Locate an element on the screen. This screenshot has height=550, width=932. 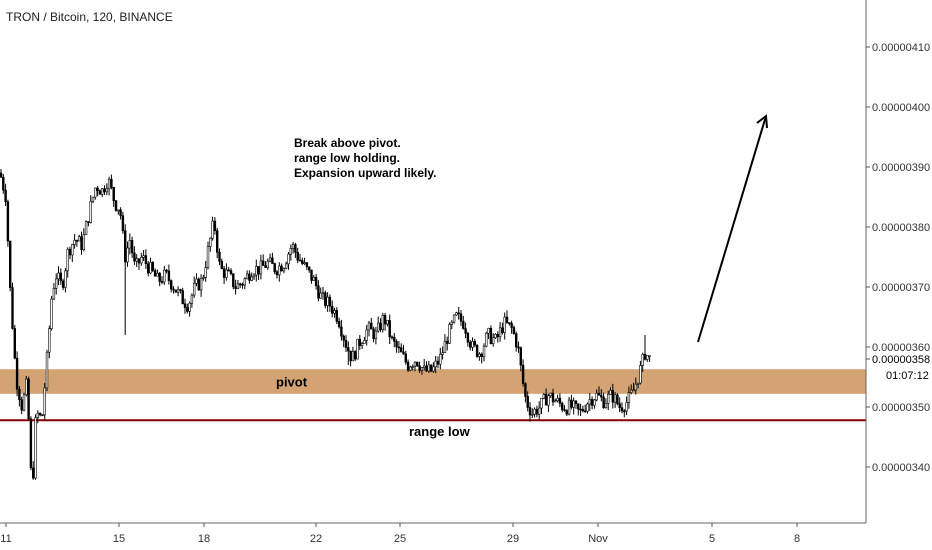
price-tick-label: 0.00000340 is located at coordinates (901, 468).